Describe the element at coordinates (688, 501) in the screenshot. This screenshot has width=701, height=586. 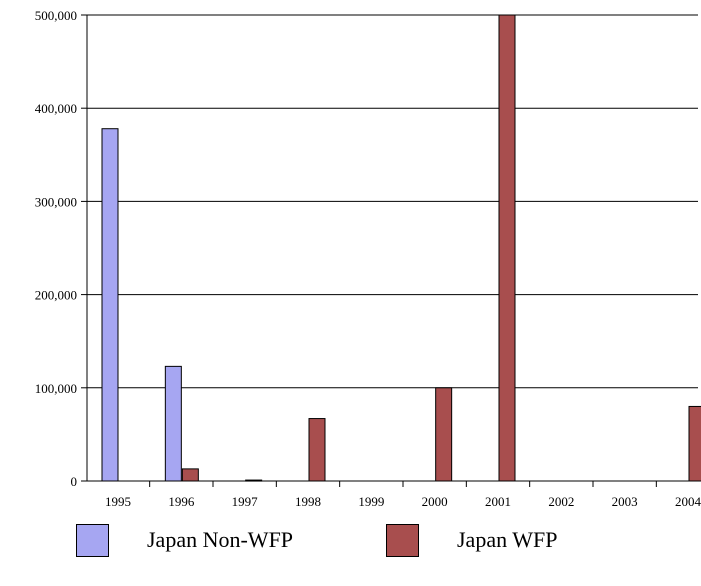
I see `x-tick-label: 2004` at that location.